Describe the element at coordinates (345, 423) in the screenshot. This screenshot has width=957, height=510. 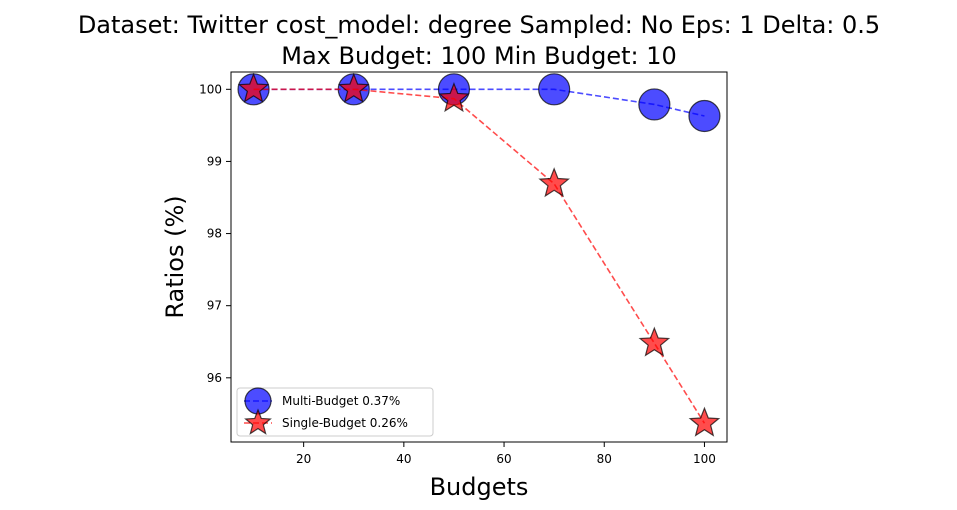
I see `legend-label: Single-Budget 0.26%` at that location.